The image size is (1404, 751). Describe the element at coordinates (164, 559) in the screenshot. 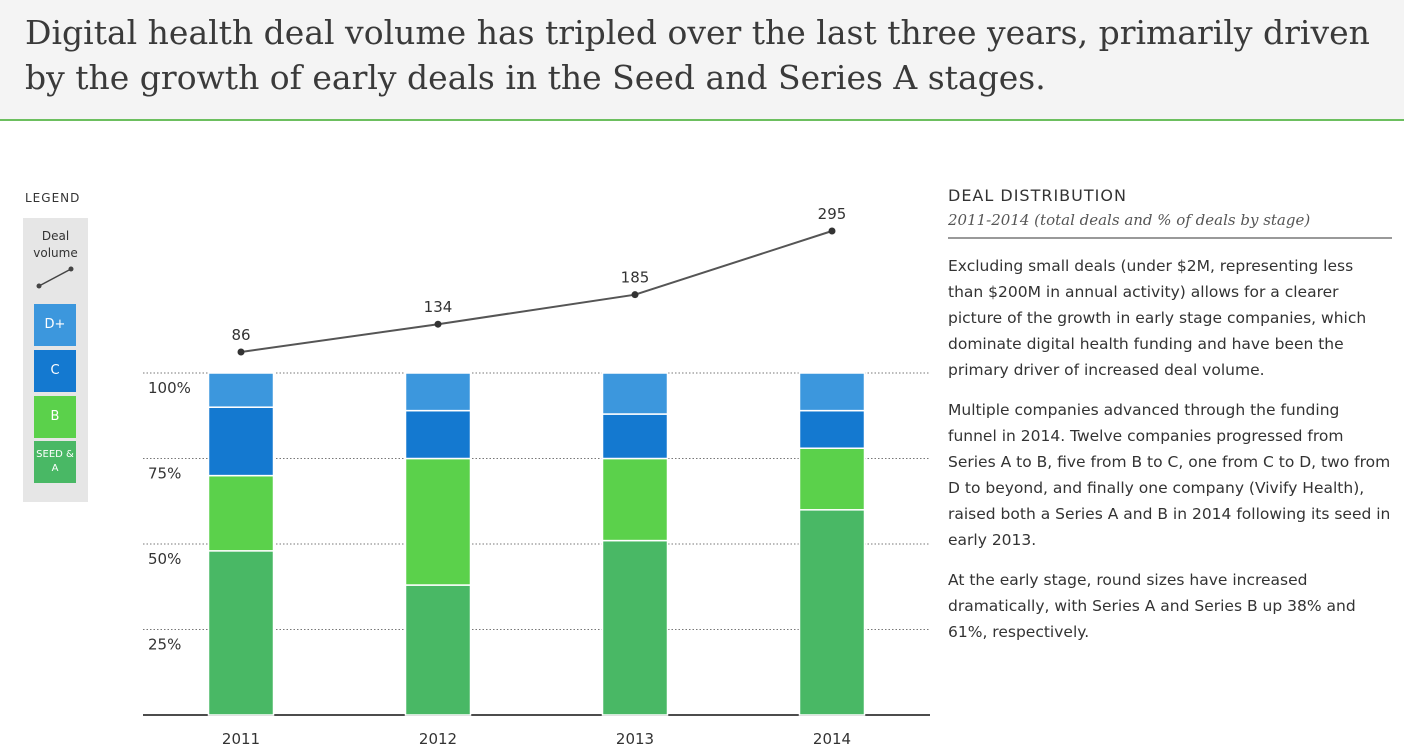

I see `y-tick-label: 50%` at that location.